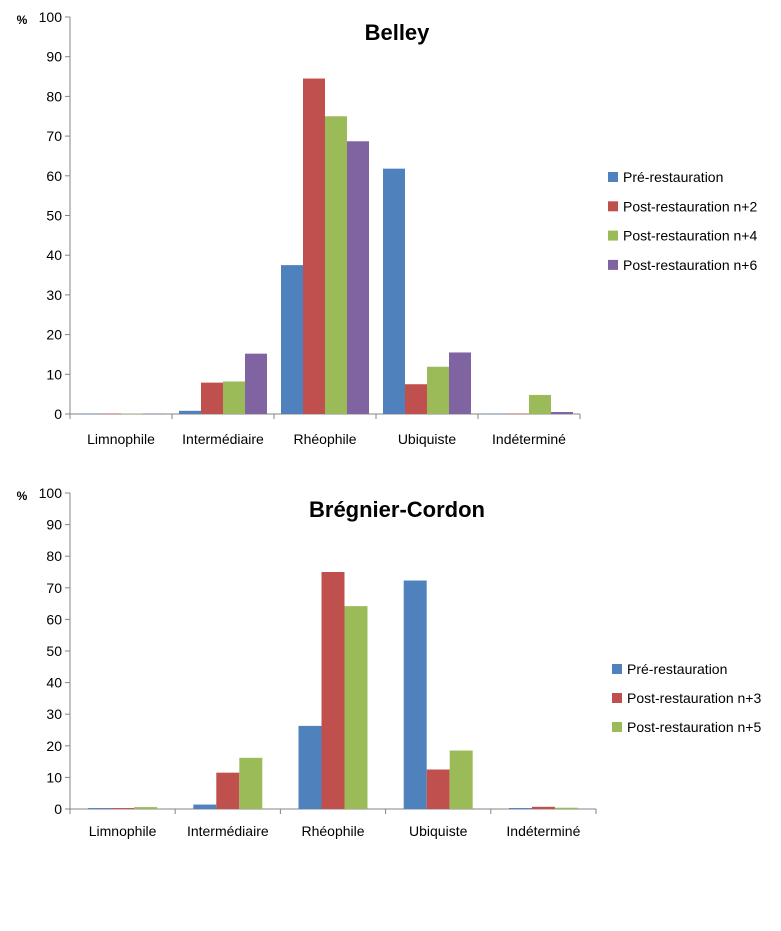 Image resolution: width=781 pixels, height=931 pixels. What do you see at coordinates (694, 727) in the screenshot?
I see `legend-label: Post-restauration n+5` at bounding box center [694, 727].